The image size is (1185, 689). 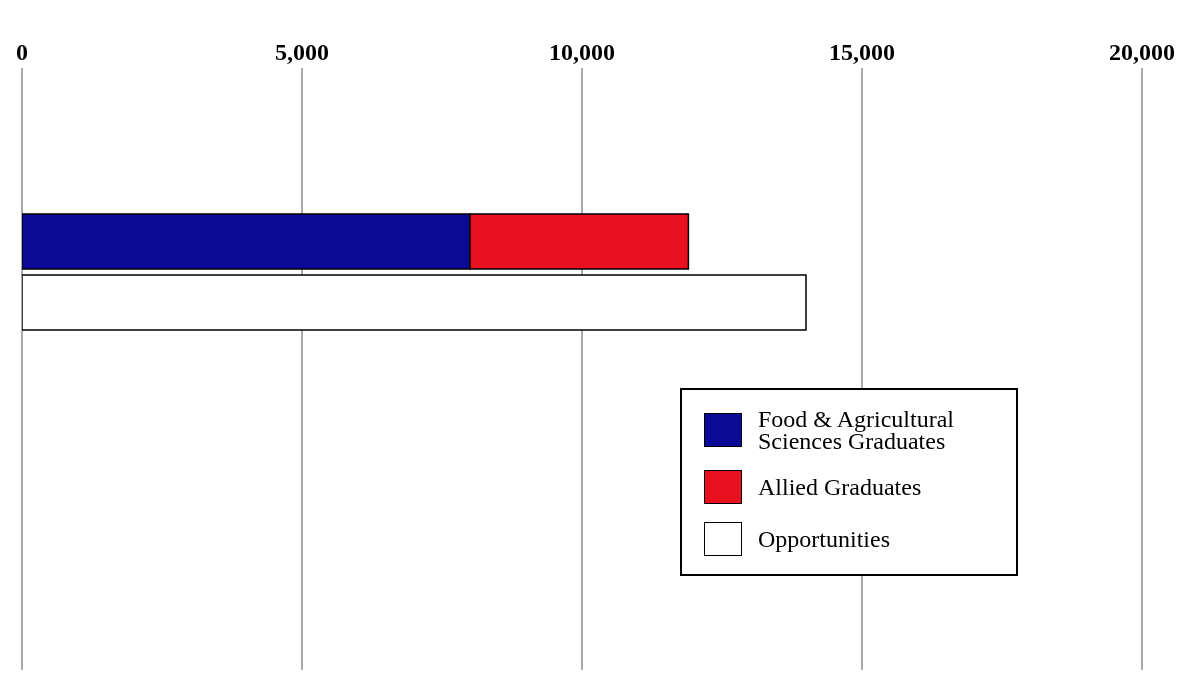 What do you see at coordinates (862, 52) in the screenshot?
I see `x-tick-label: 15,000` at bounding box center [862, 52].